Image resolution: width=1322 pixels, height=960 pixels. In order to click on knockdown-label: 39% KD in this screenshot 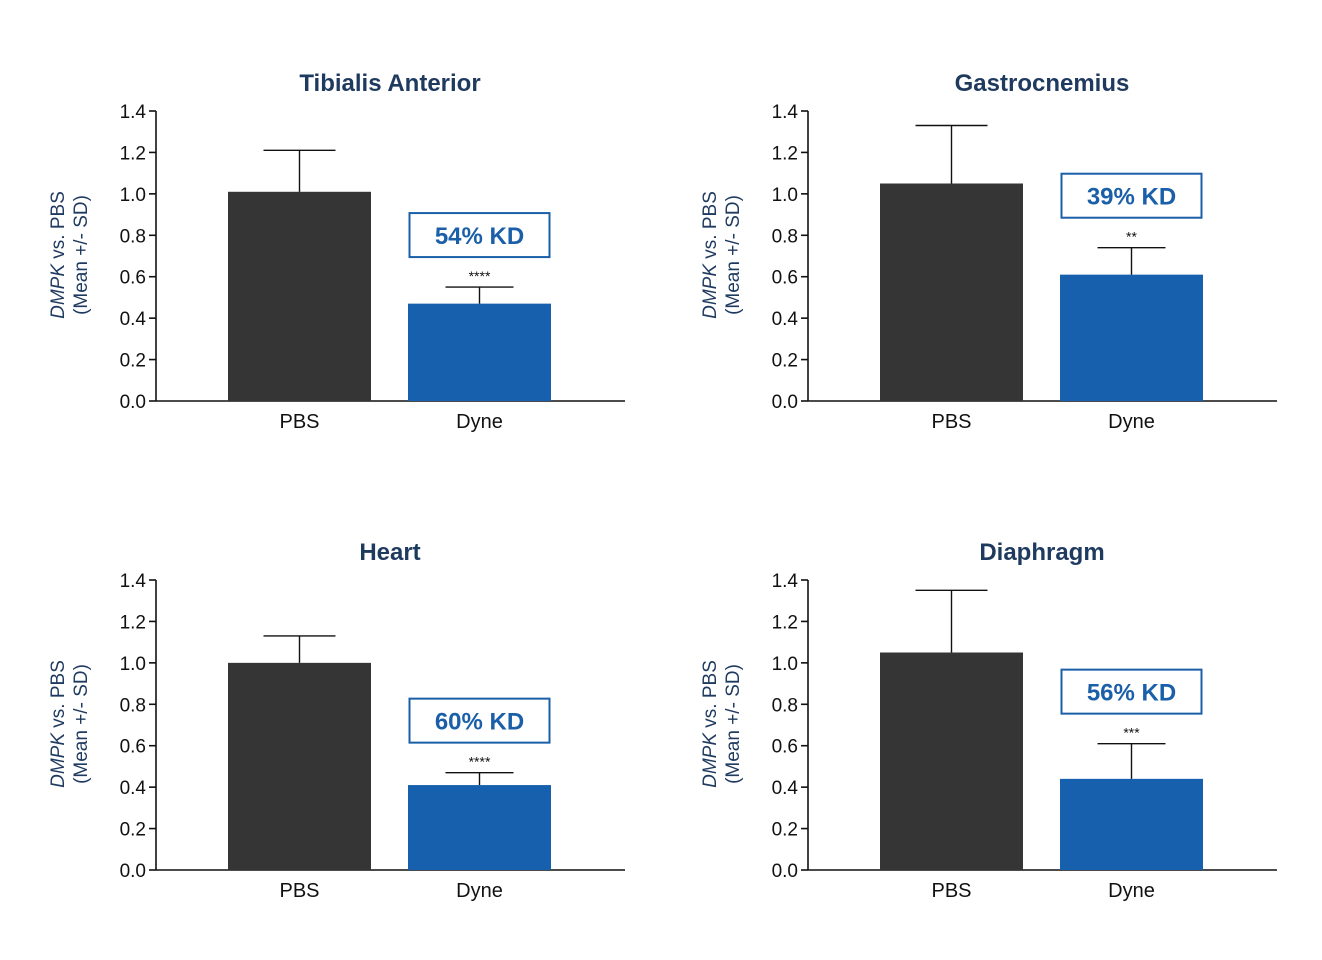, I will do `click(1131, 197)`.